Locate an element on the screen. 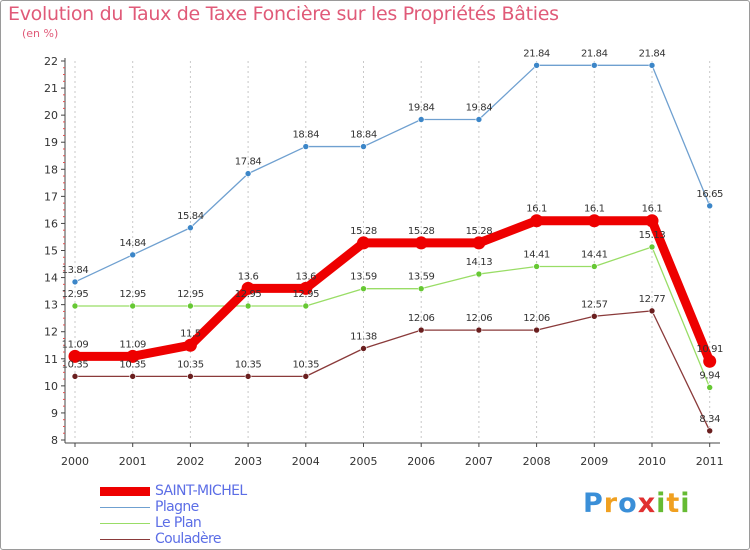 The image size is (750, 550). y-tick-label: 9 is located at coordinates (54, 413).